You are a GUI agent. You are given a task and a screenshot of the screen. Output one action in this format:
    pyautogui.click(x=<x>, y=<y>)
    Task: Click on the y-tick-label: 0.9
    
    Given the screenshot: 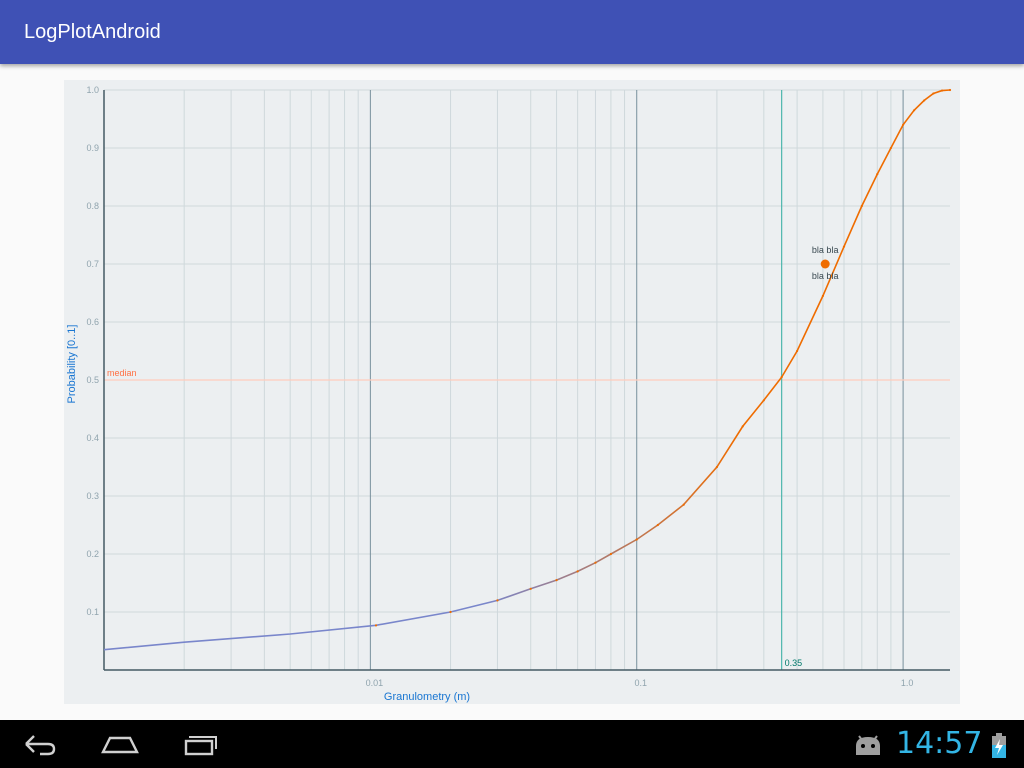 What is the action you would take?
    pyautogui.click(x=92, y=148)
    